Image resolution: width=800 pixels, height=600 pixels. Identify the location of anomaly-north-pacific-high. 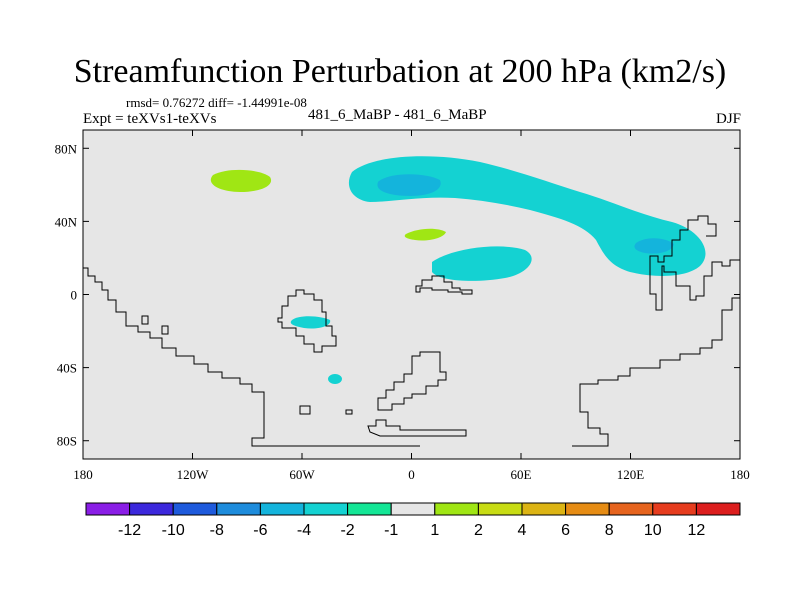
(229, 180).